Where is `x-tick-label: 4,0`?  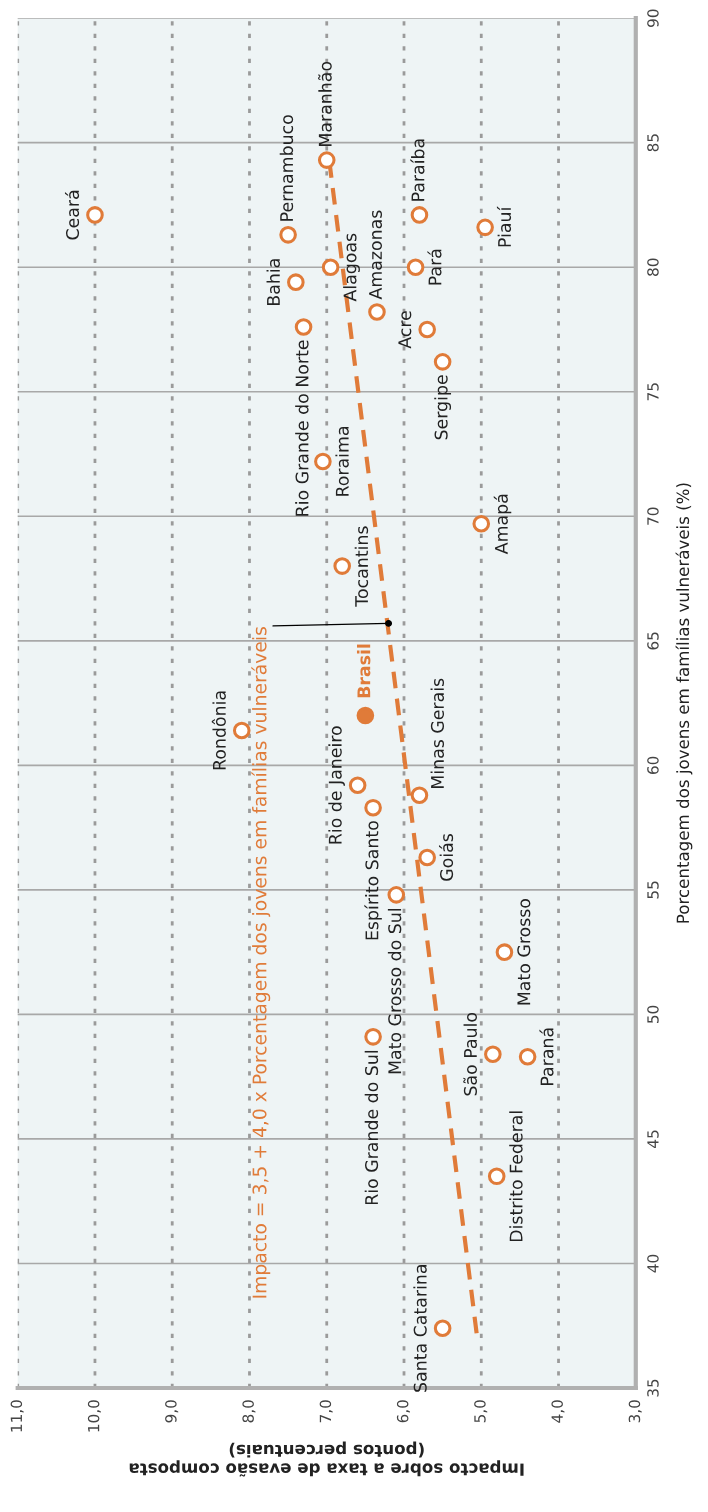 x-tick-label: 4,0 is located at coordinates (558, 1411).